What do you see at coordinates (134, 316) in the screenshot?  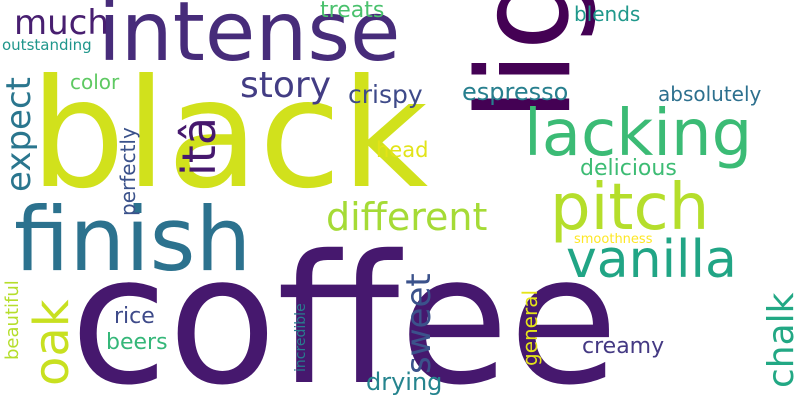 I see `word-rice: rice` at bounding box center [134, 316].